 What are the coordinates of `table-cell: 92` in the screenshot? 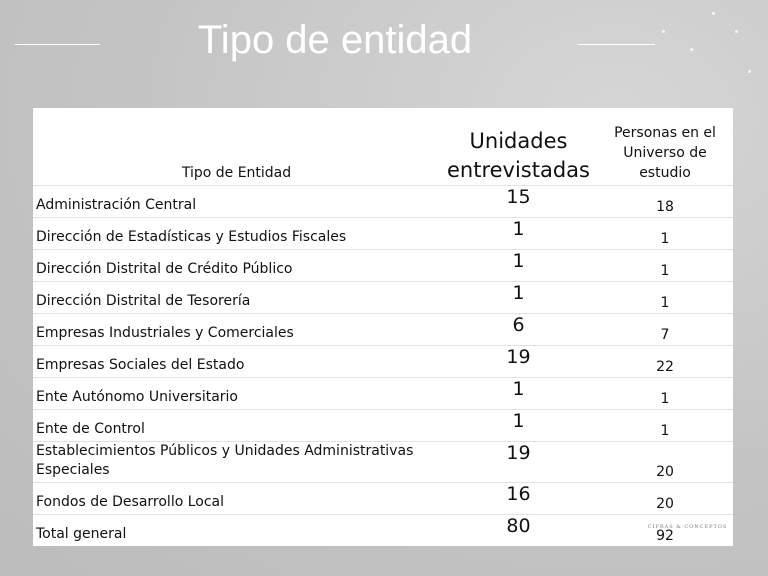 It's located at (665, 530).